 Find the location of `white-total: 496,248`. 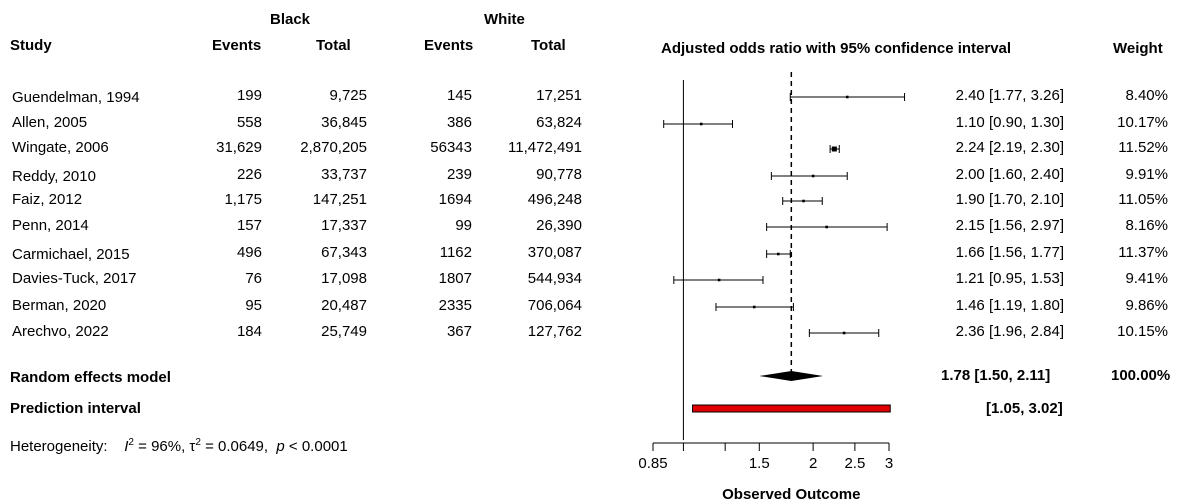

white-total: 496,248 is located at coordinates (554, 199).